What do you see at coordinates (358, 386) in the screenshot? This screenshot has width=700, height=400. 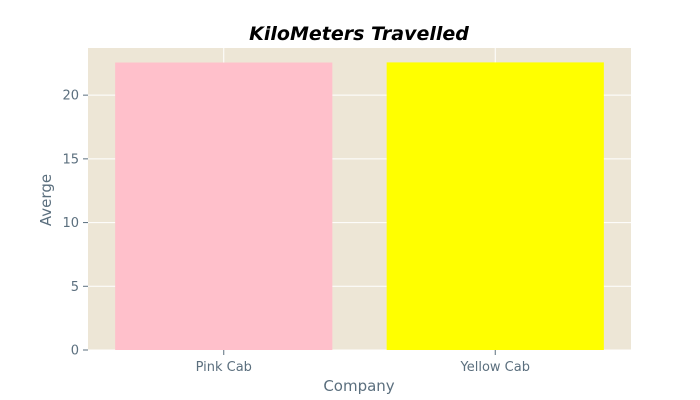 I see `x-axis-label: Company` at bounding box center [358, 386].